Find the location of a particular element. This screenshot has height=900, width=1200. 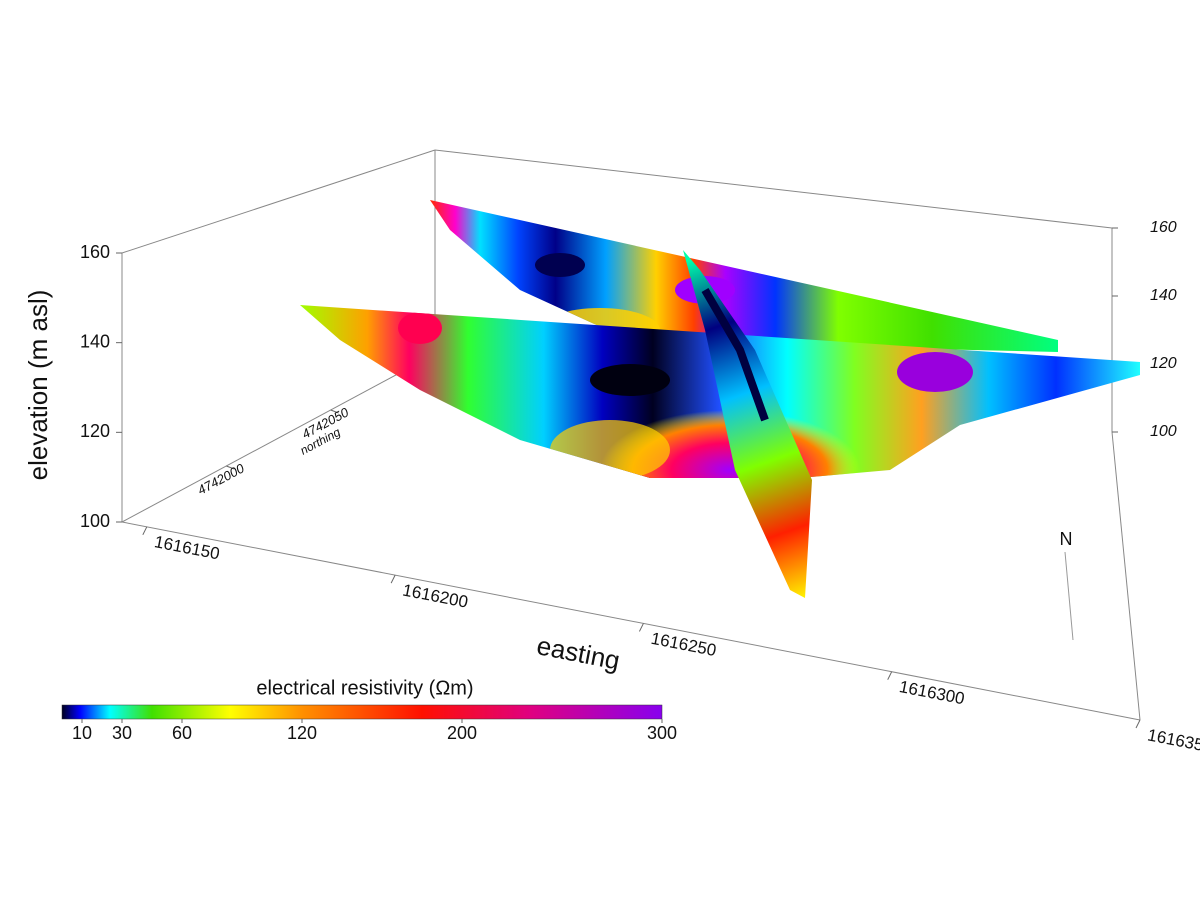

north-arrow is located at coordinates (1069, 596).